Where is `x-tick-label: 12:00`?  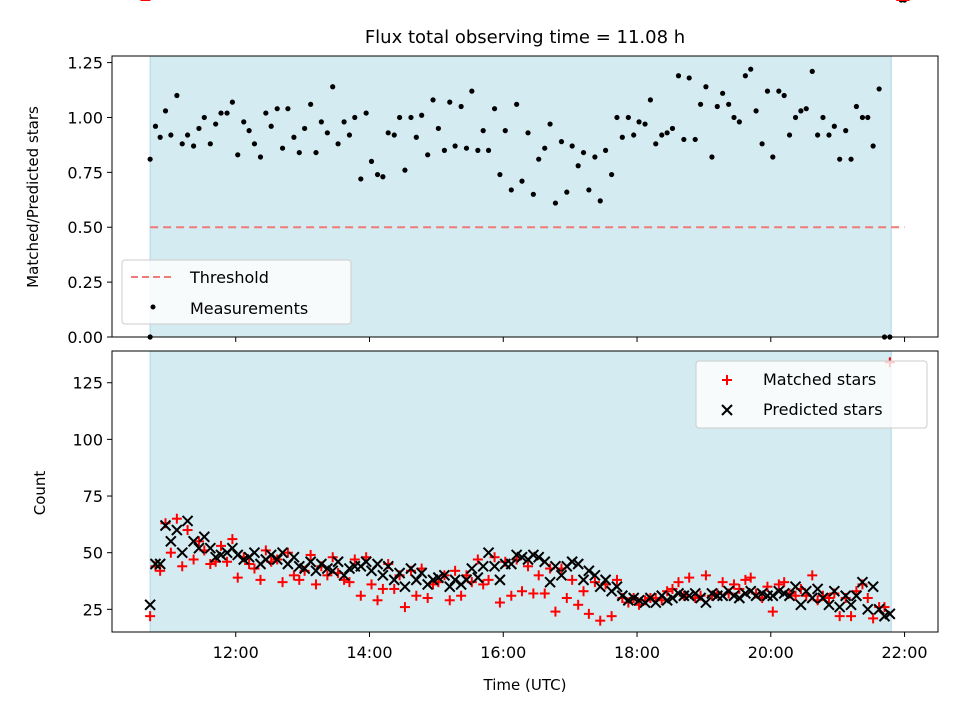
x-tick-label: 12:00 is located at coordinates (236, 652).